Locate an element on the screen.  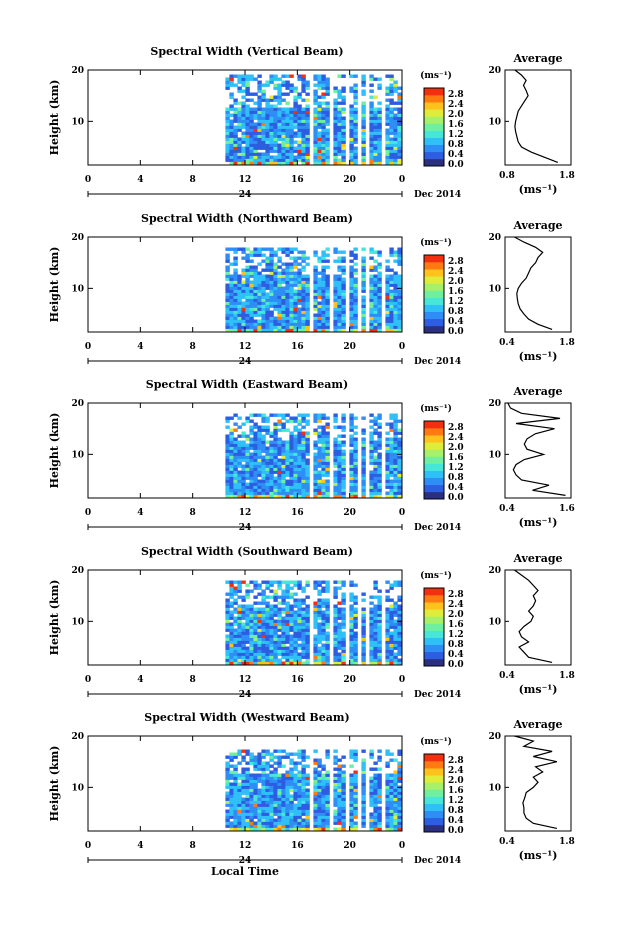
avg-title: Average is located at coordinates (537, 225).